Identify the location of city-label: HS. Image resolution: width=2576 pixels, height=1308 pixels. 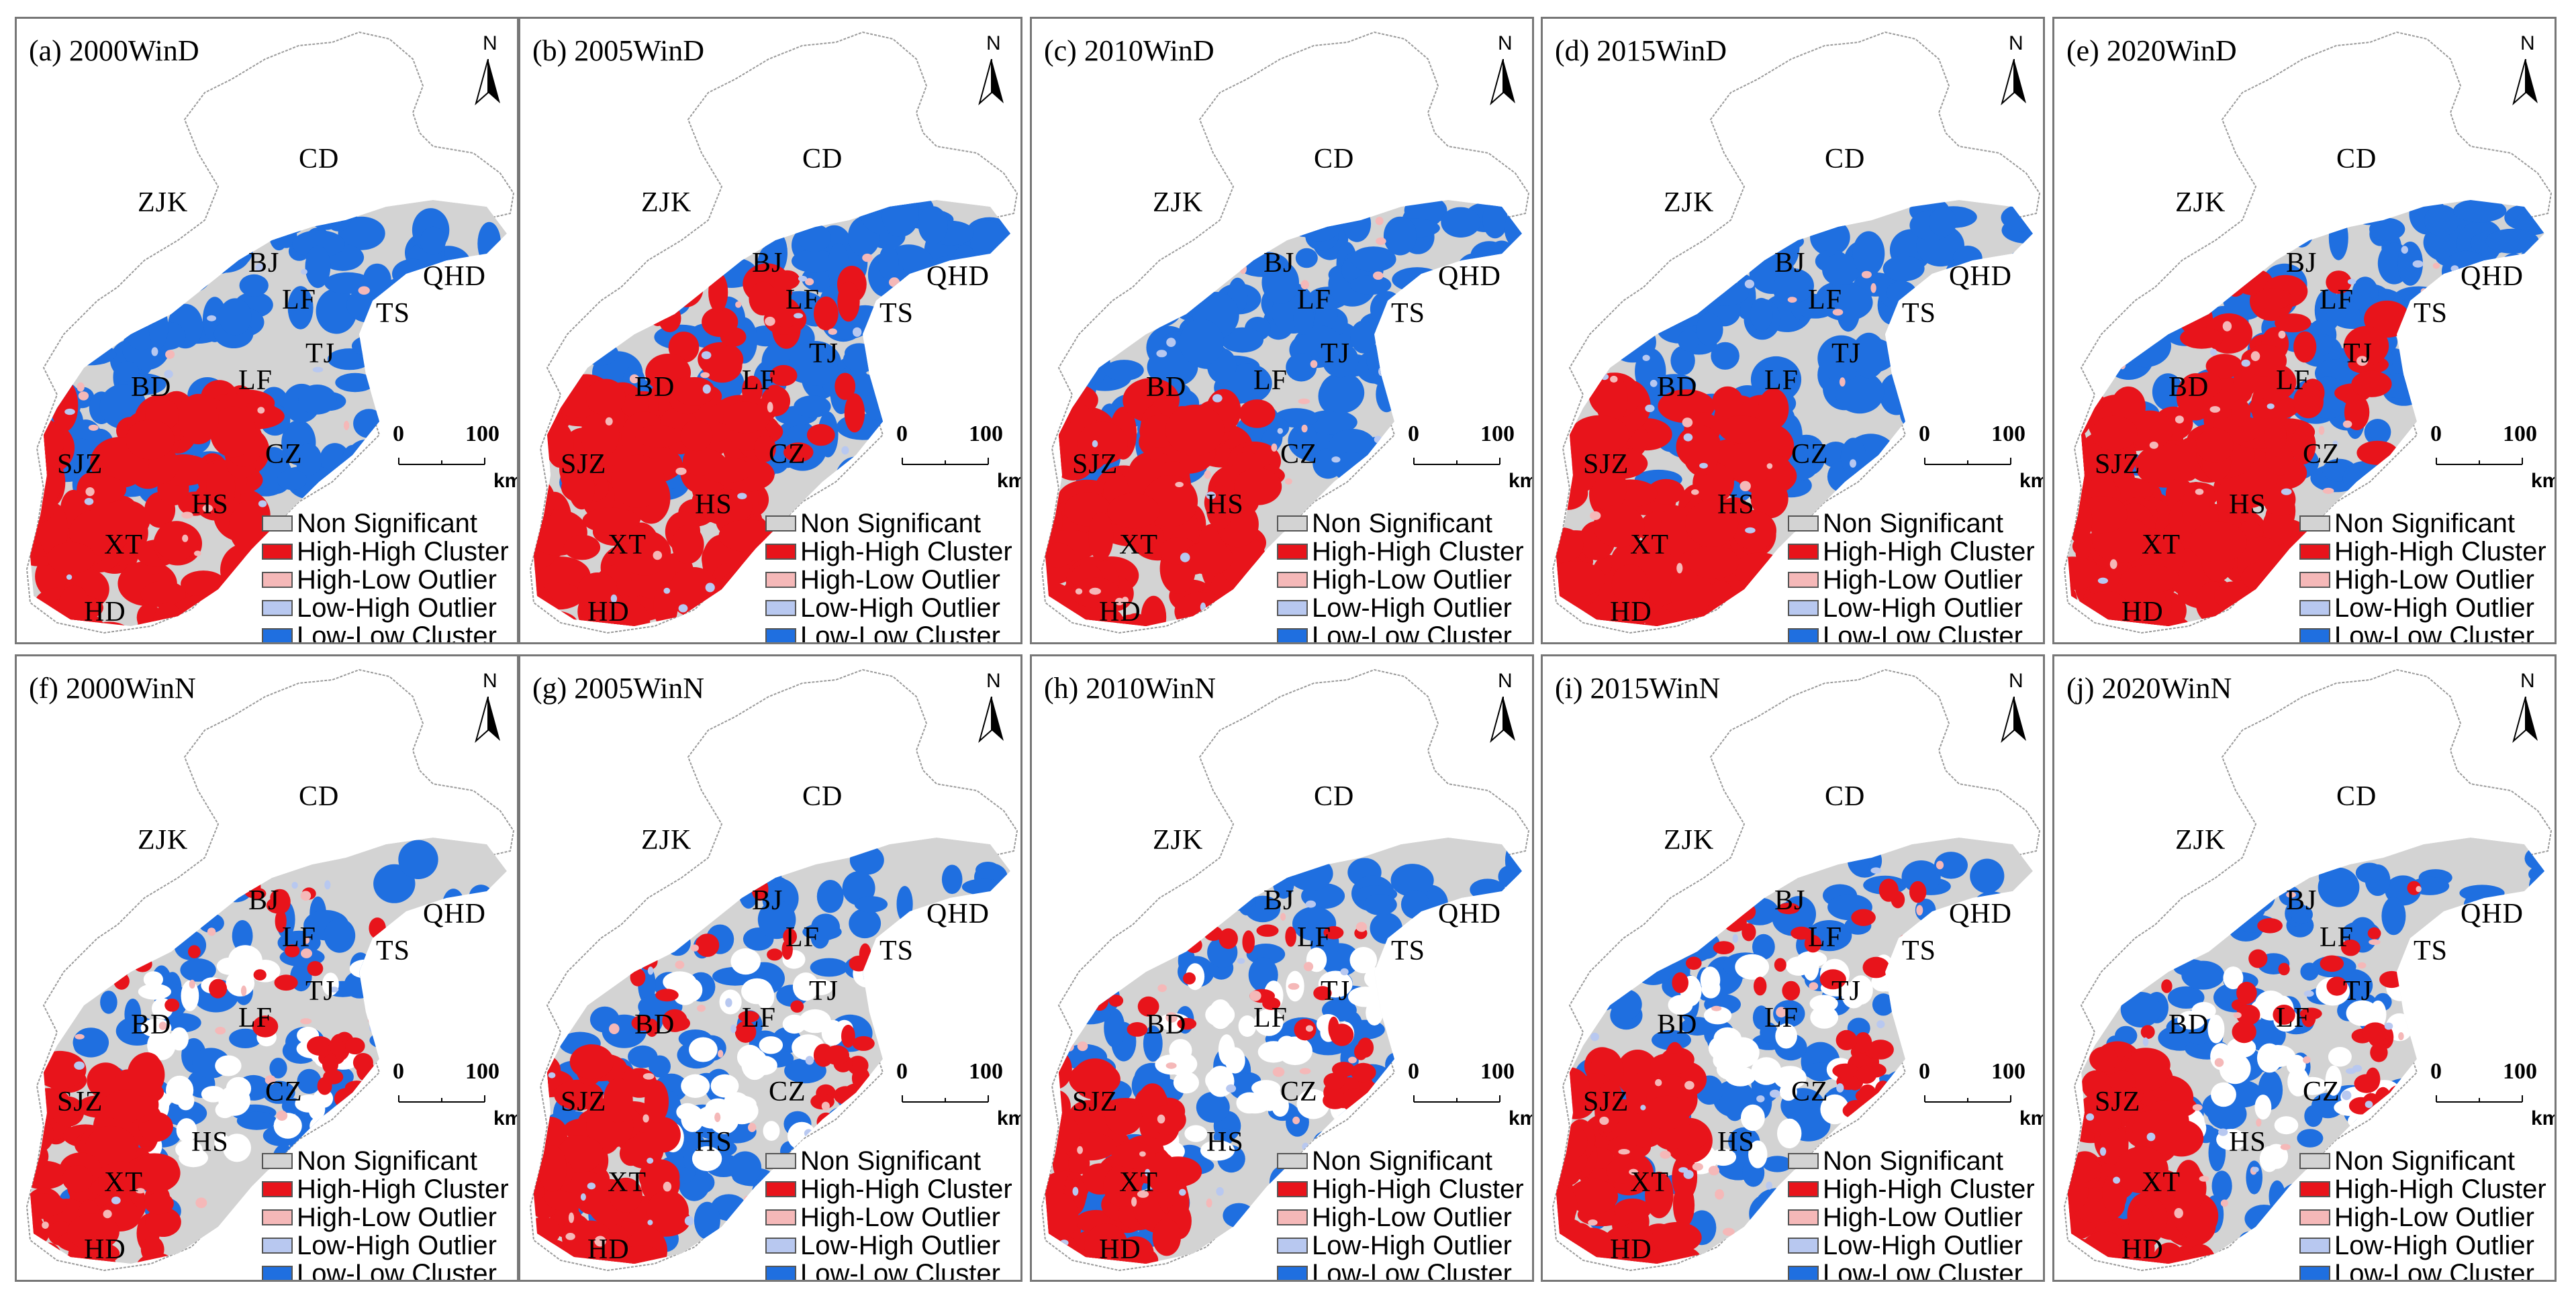
(713, 505).